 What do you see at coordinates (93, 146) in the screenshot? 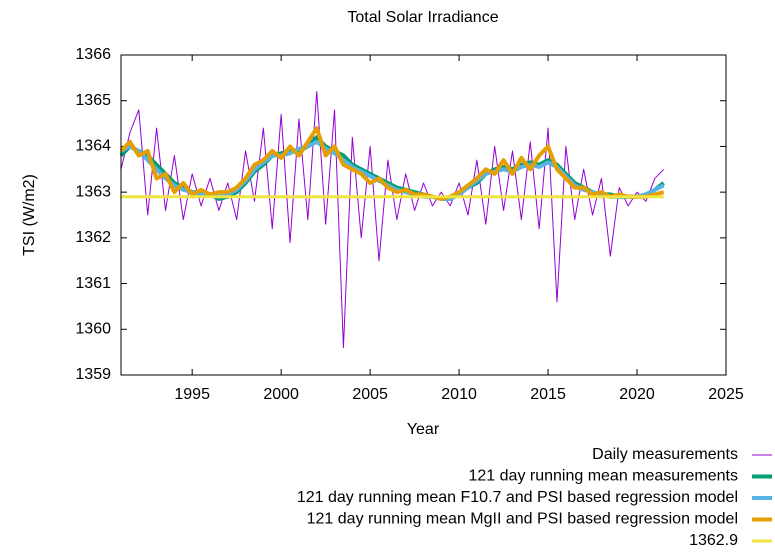
I see `y-tick-label: 1364` at bounding box center [93, 146].